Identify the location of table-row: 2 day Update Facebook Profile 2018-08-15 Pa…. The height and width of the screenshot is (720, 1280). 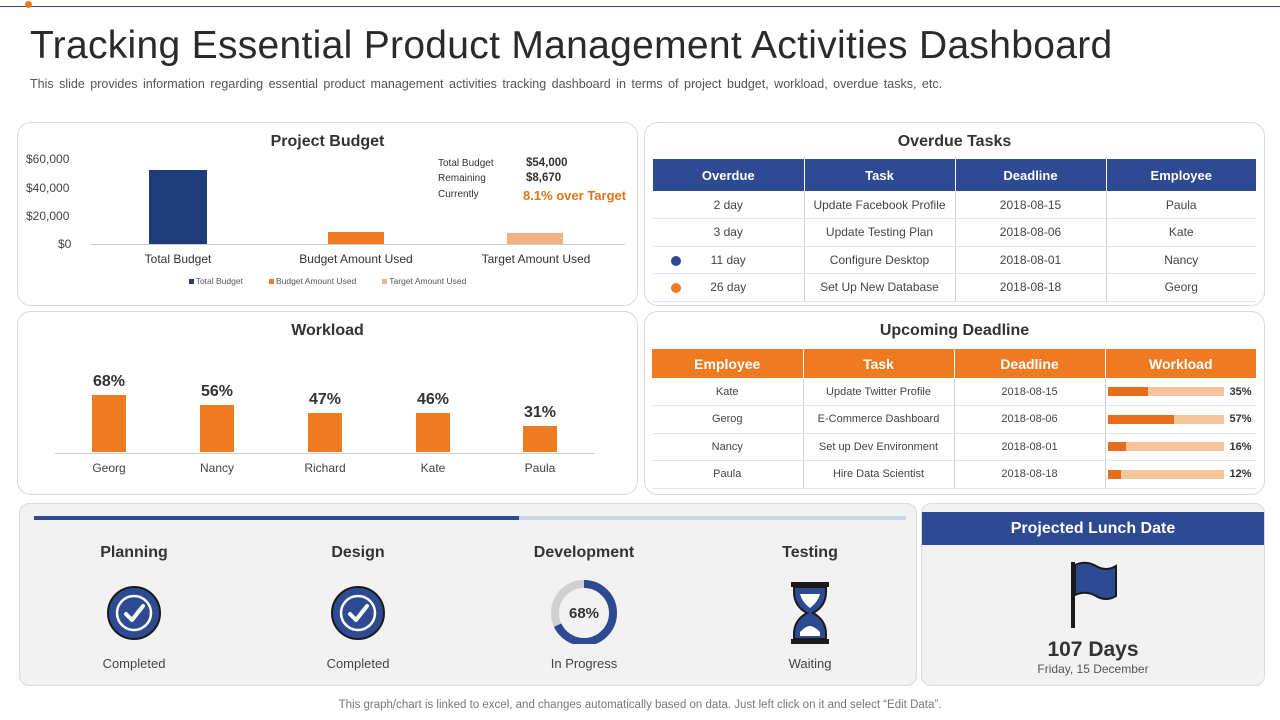
(954, 205).